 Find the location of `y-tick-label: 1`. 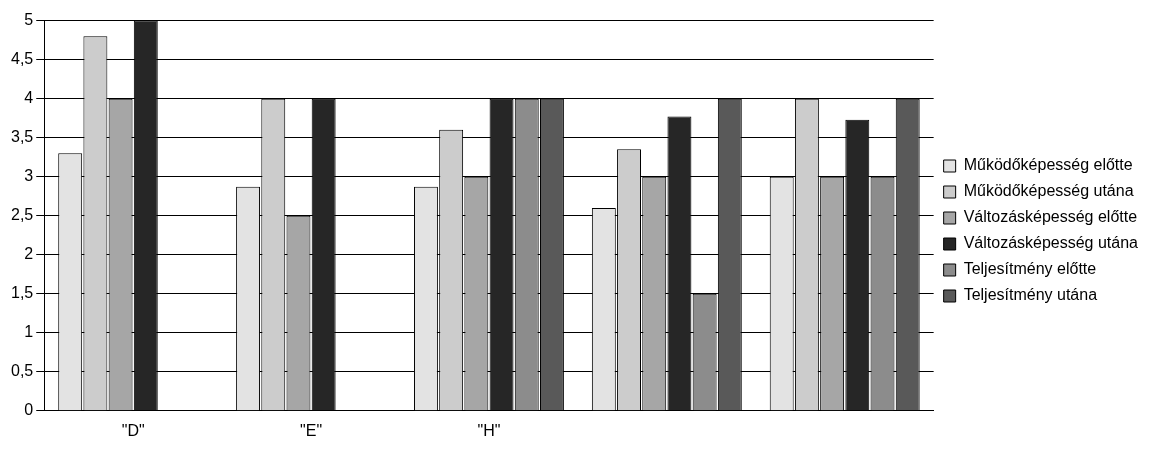

y-tick-label: 1 is located at coordinates (29, 332).